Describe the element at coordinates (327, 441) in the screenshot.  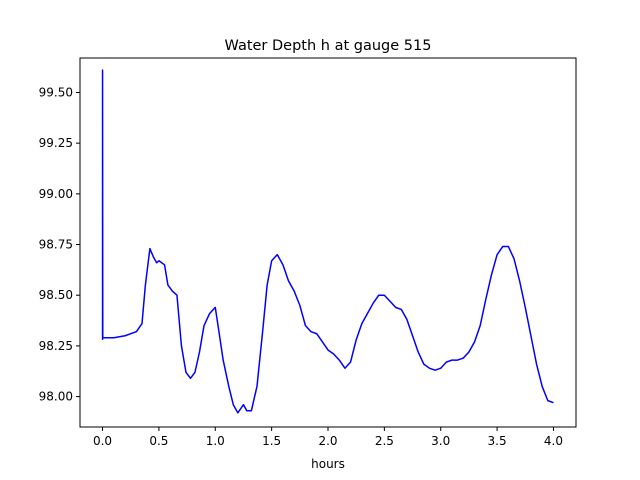
I see `x-tick-label: 2.0` at that location.